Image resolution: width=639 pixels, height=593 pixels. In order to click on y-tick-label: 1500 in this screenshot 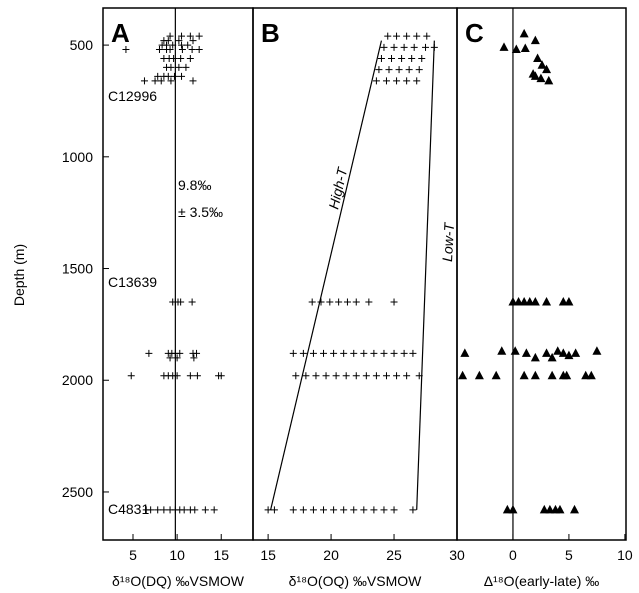, I will do `click(77, 269)`.